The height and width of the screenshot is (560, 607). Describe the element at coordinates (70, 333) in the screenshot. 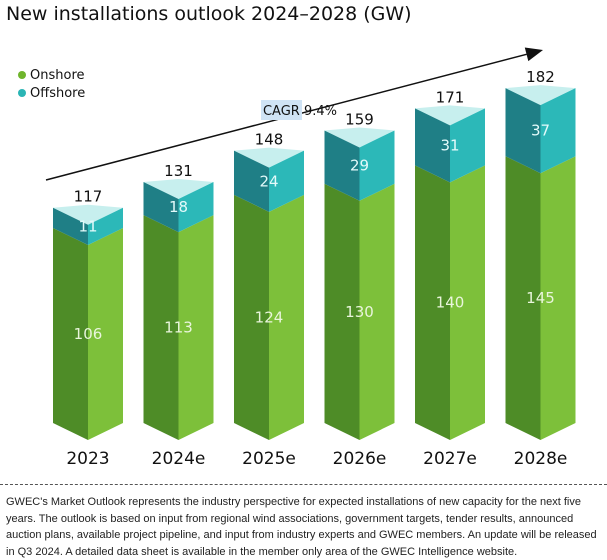

I see `bar-onshore-2023-left-face` at that location.